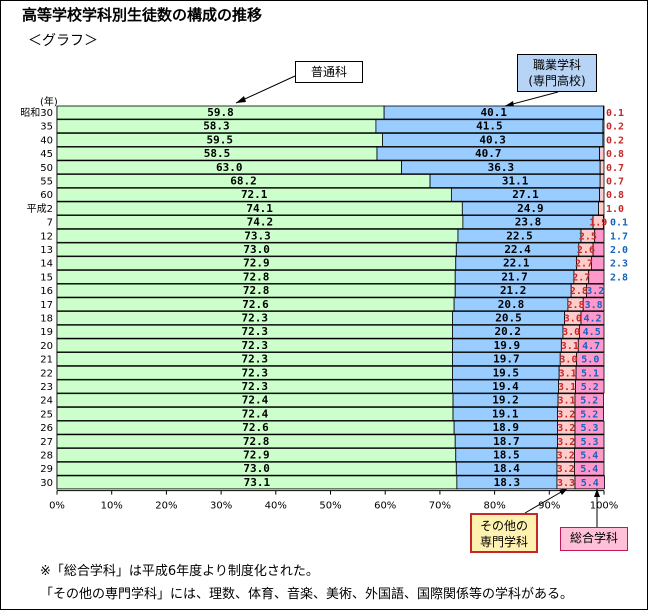 This screenshot has height=610, width=648. Describe the element at coordinates (557, 73) in the screenshot. I see `vocational-course-callout: 職業学科 (専門高校)` at that location.